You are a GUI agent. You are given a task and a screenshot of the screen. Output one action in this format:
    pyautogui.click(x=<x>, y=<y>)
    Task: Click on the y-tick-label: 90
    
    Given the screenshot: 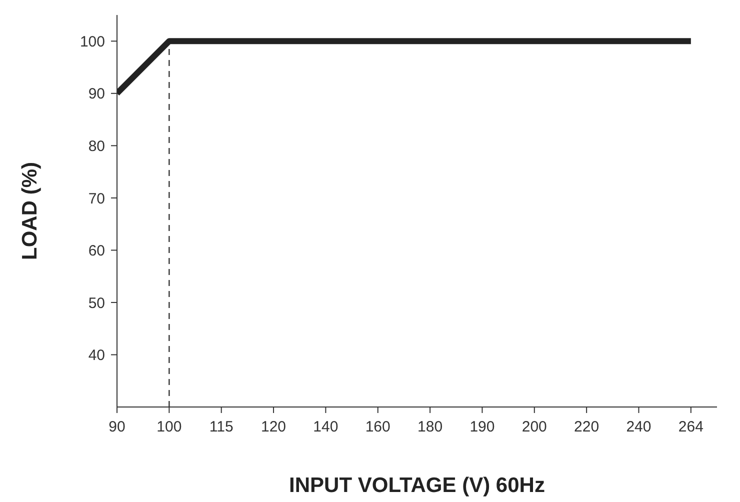 What is the action you would take?
    pyautogui.click(x=96, y=94)
    